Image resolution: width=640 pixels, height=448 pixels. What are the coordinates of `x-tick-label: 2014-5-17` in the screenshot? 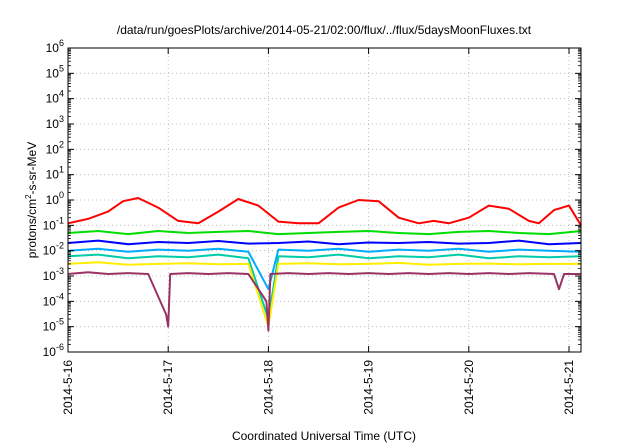 It's located at (168, 387).